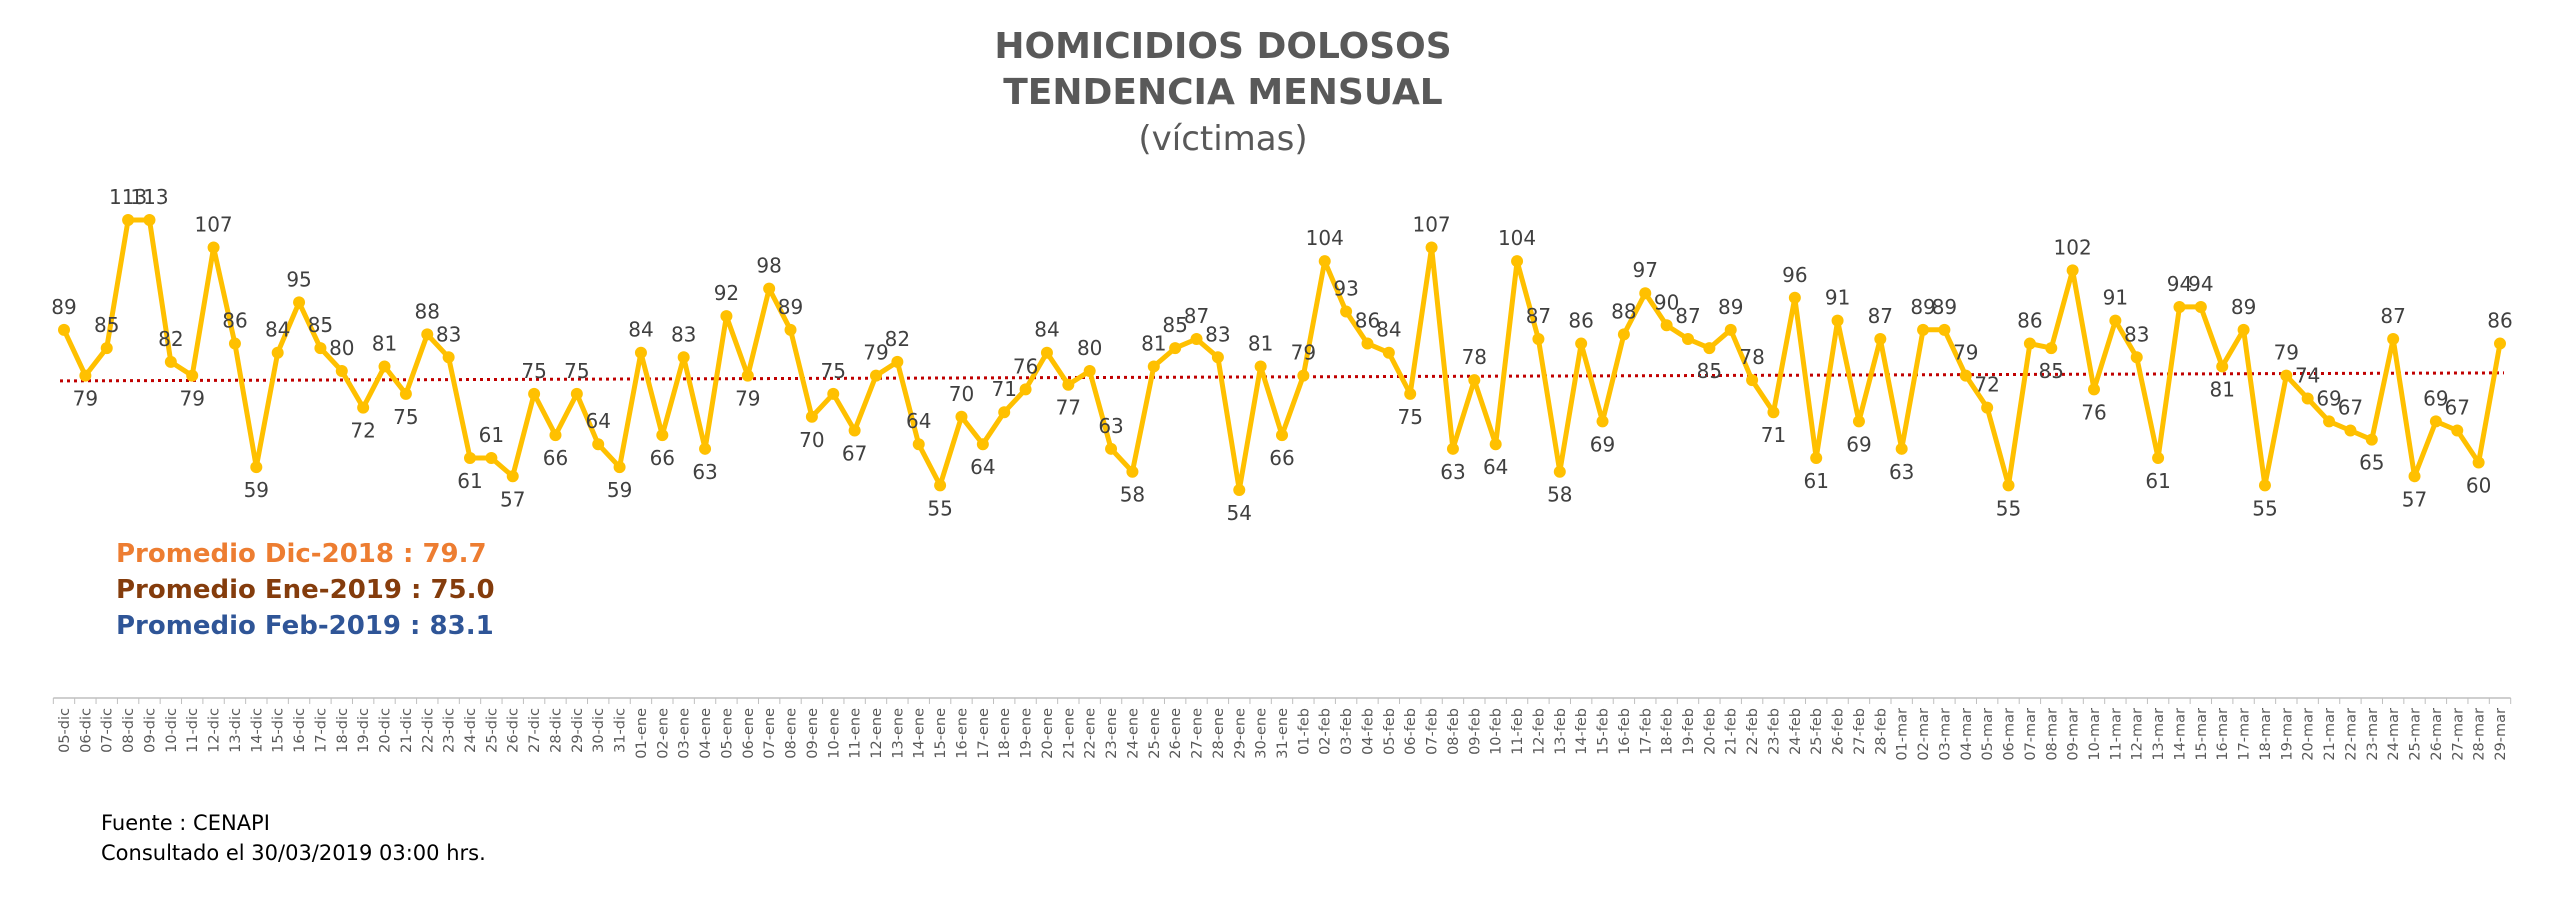  Describe the element at coordinates (1198, 733) in the screenshot. I see `x-tick-label: 27-ene` at that location.